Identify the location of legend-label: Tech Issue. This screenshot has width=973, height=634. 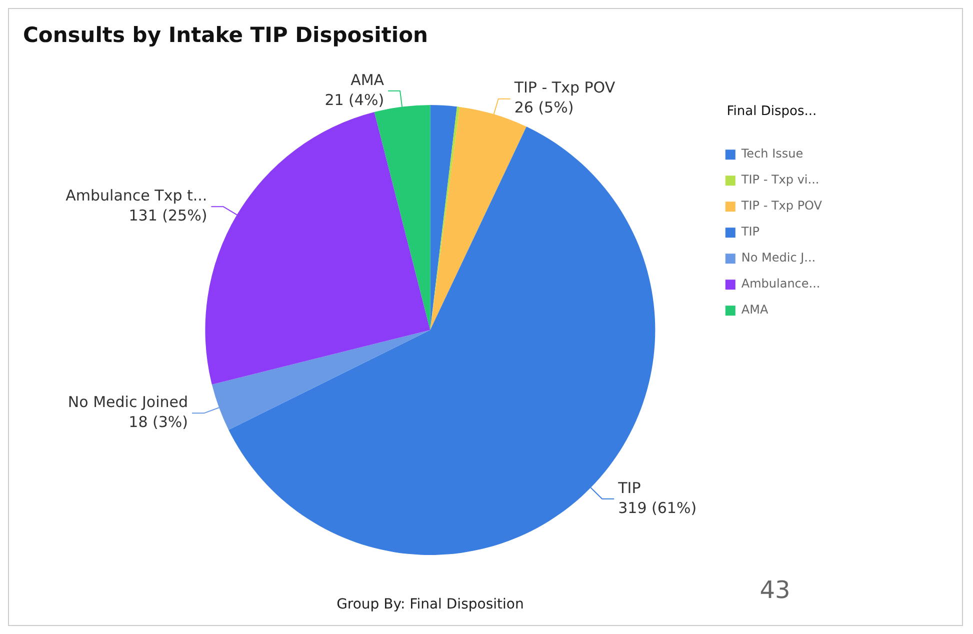
(772, 153).